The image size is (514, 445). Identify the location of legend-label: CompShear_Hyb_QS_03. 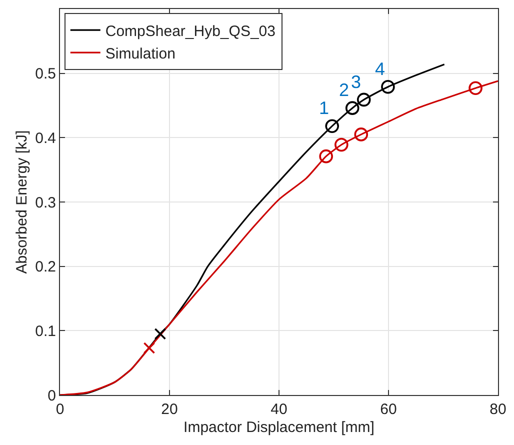
(190, 31).